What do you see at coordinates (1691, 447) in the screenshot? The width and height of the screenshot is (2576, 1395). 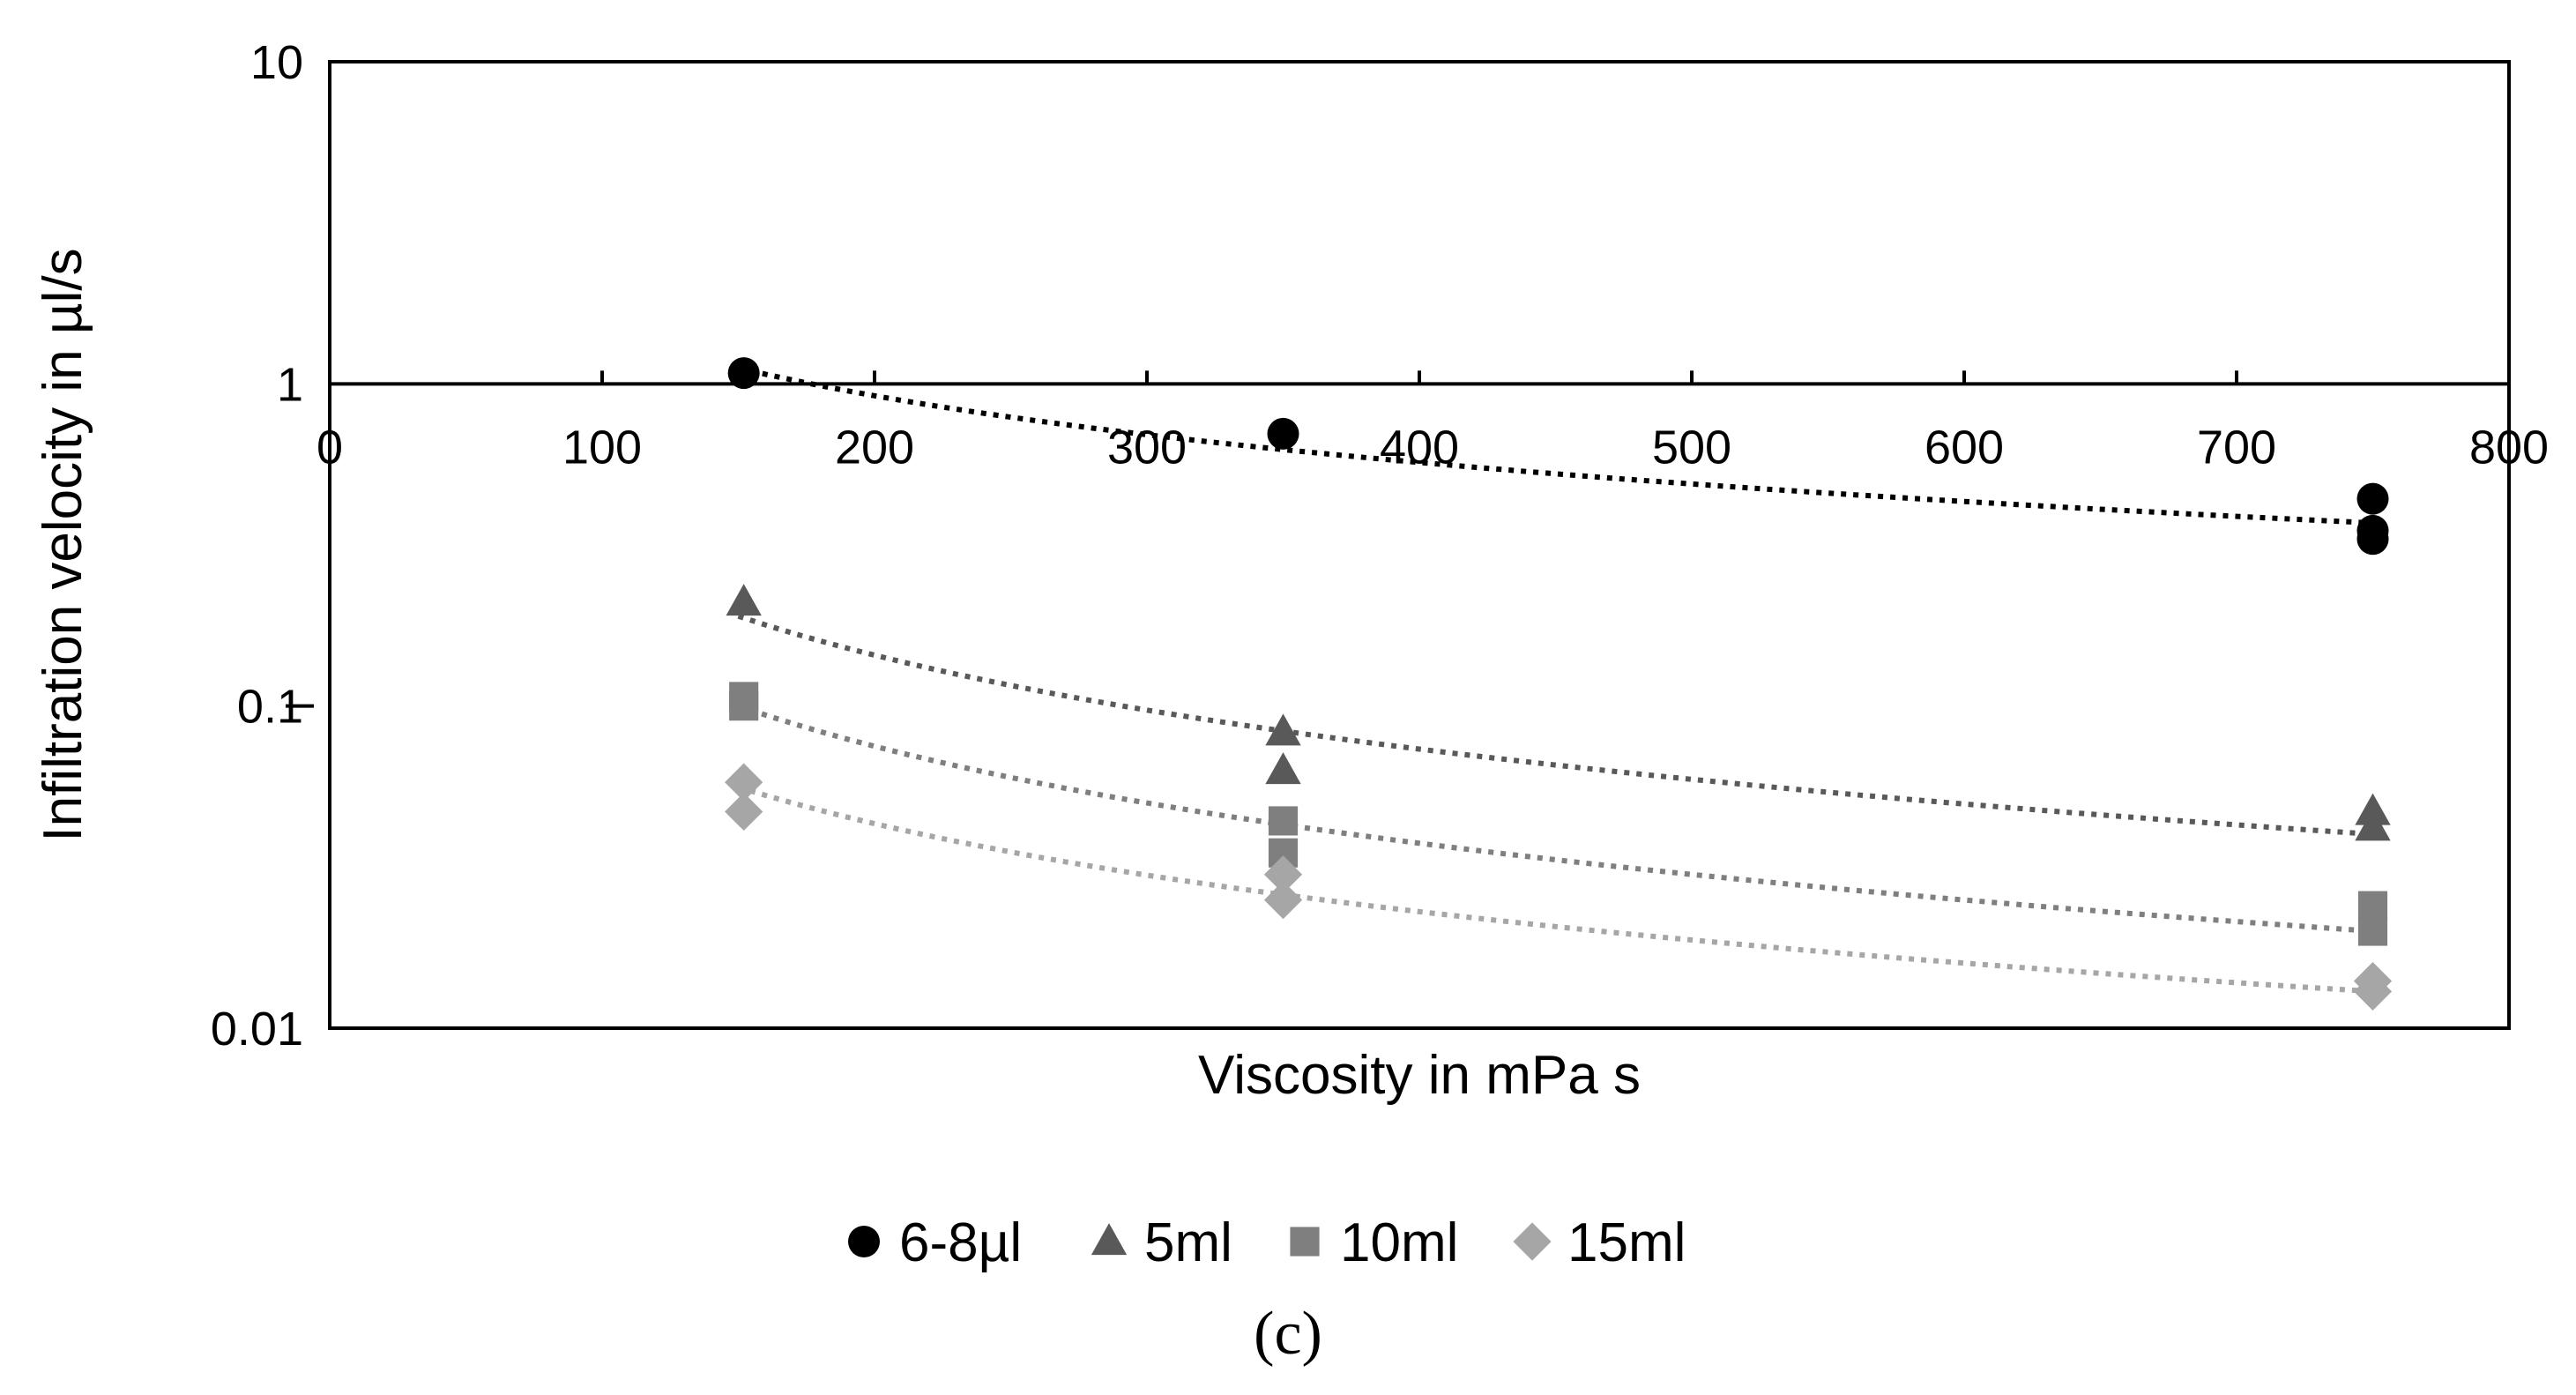 I see `x-tick-label: 500` at bounding box center [1691, 447].